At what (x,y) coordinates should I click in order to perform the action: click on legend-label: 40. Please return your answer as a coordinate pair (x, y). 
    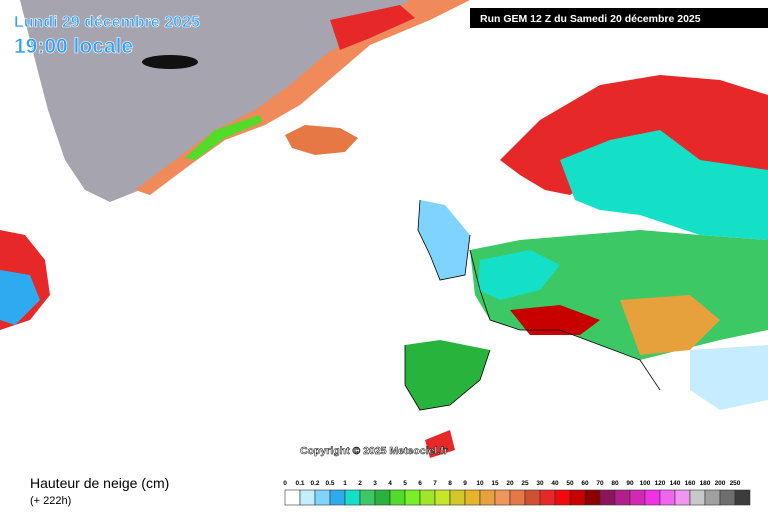
    Looking at the image, I should click on (555, 483).